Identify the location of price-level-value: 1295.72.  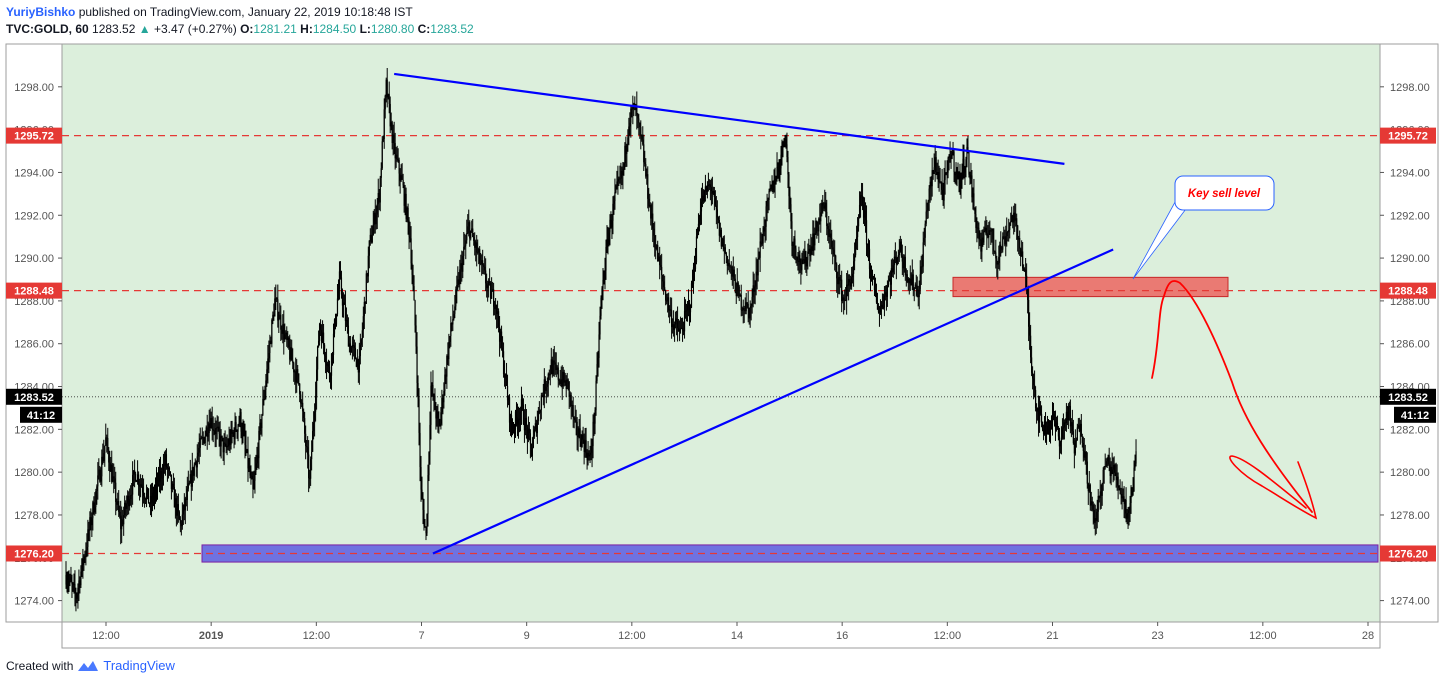
(34, 137).